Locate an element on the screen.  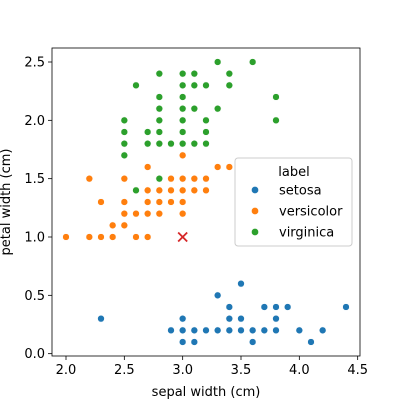
legend-box is located at coordinates (293, 202).